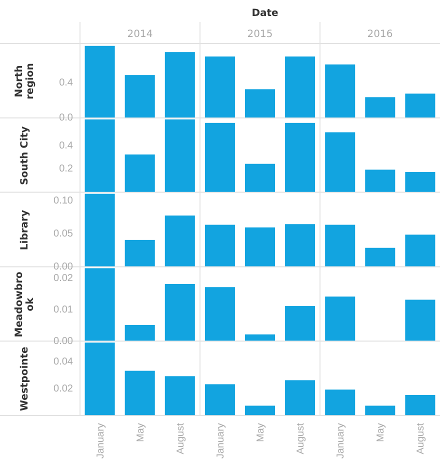 This screenshot has width=440, height=472. Describe the element at coordinates (25, 230) in the screenshot. I see `y-axis-title: Library` at that location.